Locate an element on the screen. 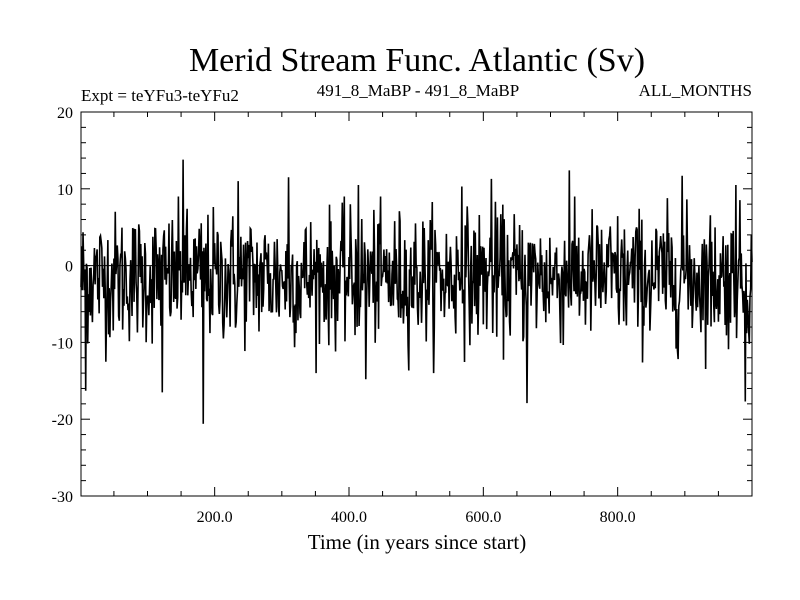  x-tick-label: 200.0 is located at coordinates (215, 517).